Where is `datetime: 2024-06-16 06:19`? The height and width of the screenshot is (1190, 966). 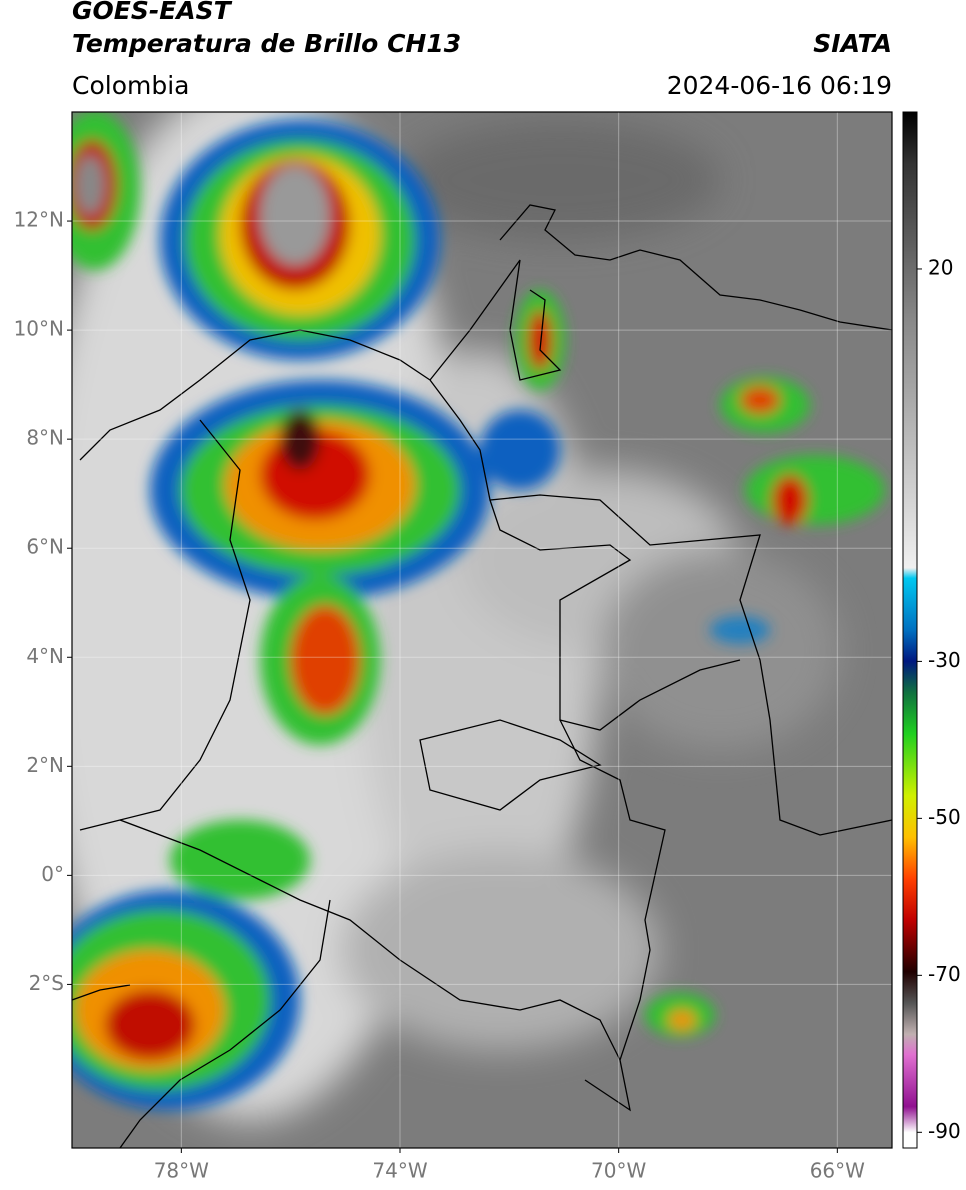
datetime: 2024-06-16 06:19 is located at coordinates (779, 85).